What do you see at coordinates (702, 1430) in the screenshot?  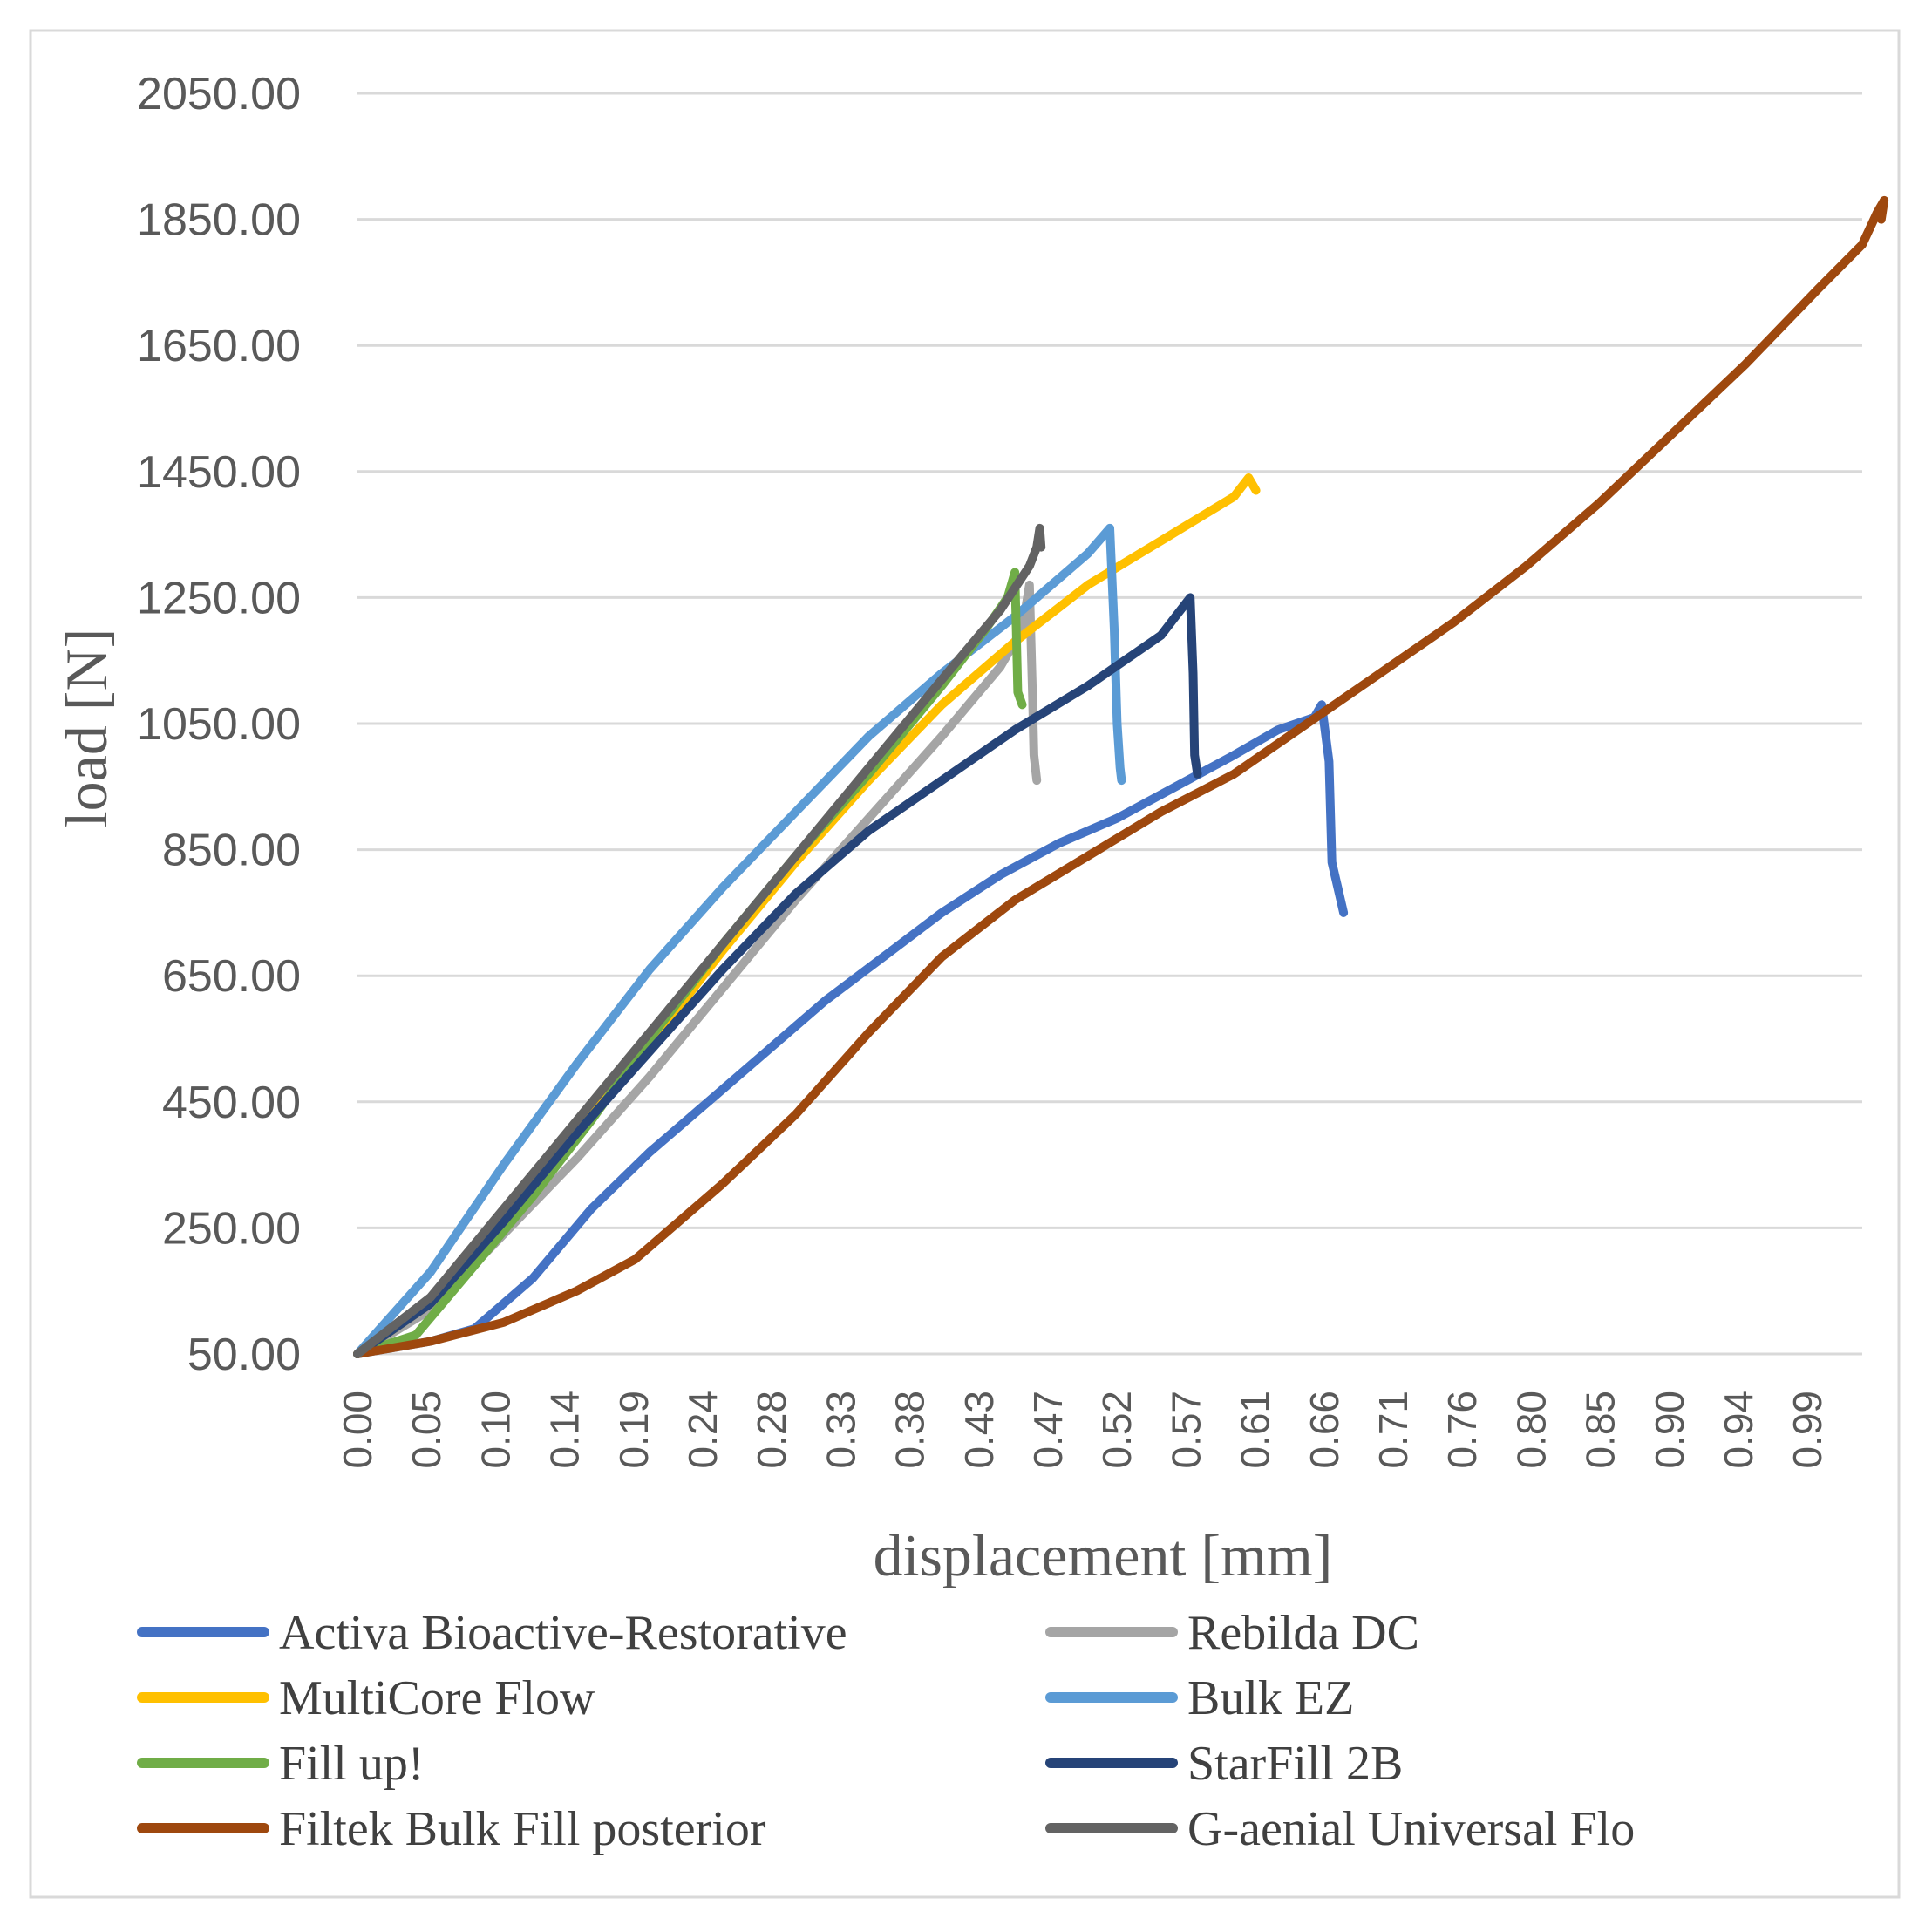 I see `x-tick-label: 0.24` at bounding box center [702, 1430].